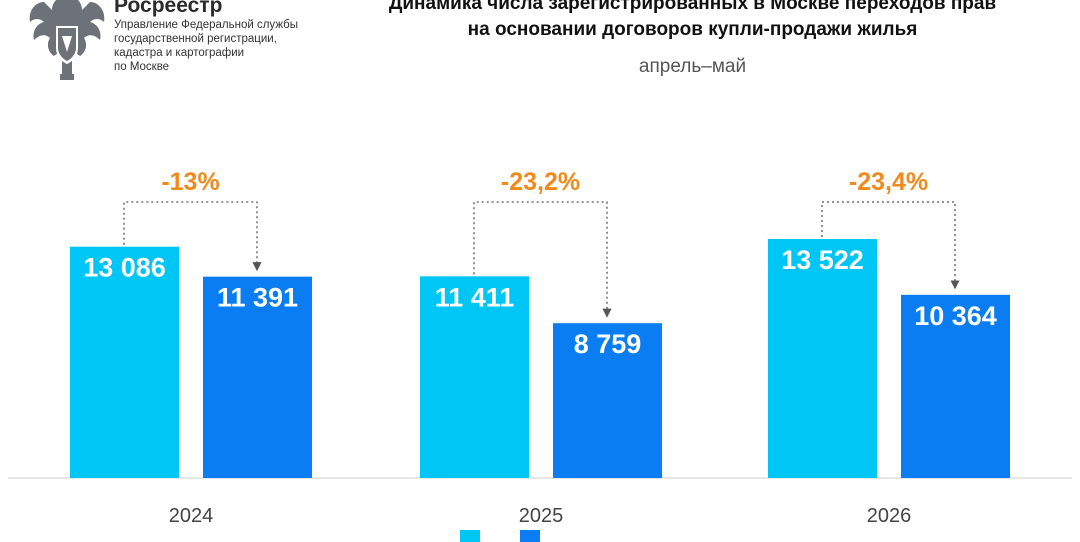  I want to click on change-bracket-2024, so click(192, 236).